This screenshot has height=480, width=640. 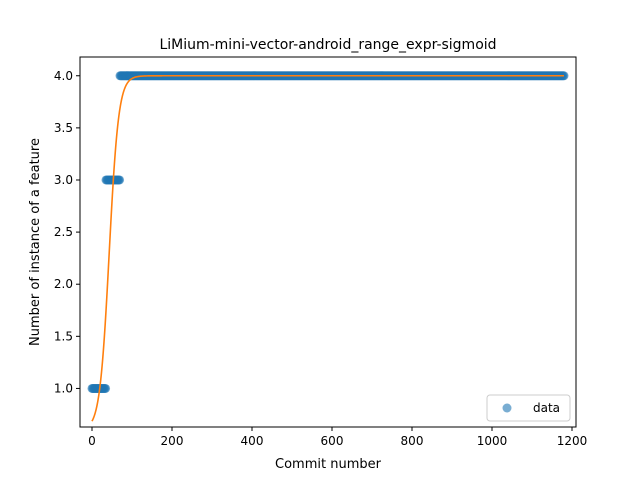 What do you see at coordinates (35, 242) in the screenshot?
I see `y-axis-label: Number of instance of a feature` at bounding box center [35, 242].